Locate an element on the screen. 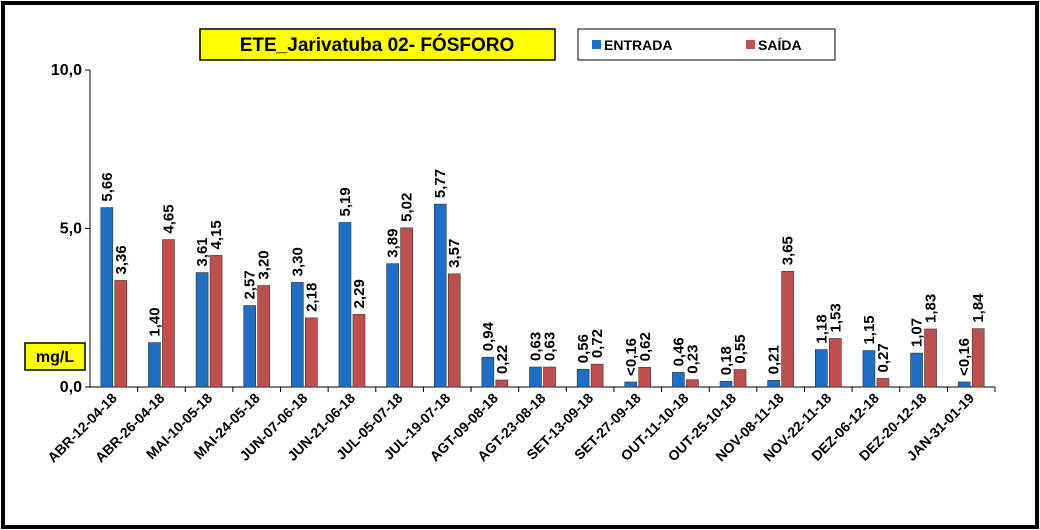  data-label: 0,27 is located at coordinates (883, 357).